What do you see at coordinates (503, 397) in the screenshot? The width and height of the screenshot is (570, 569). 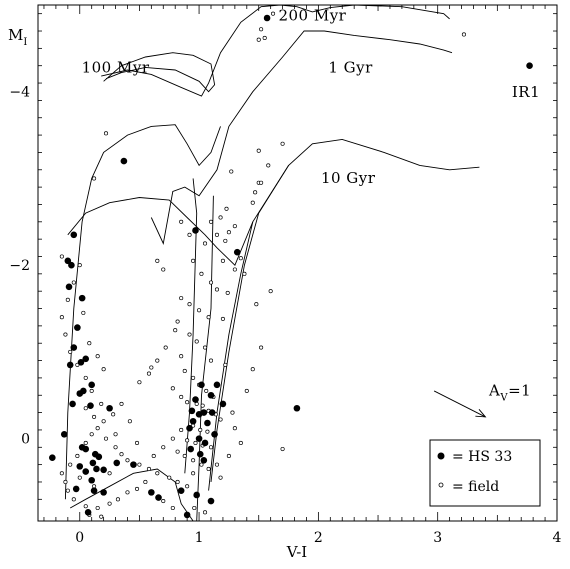 I see `extinction-label-sub: V` at bounding box center [503, 397].